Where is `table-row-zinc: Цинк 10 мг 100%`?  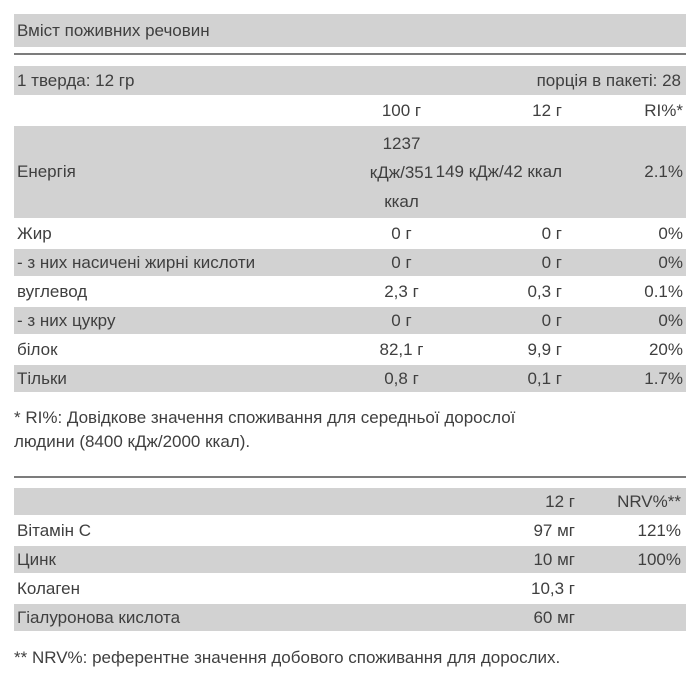 table-row-zinc: Цинк 10 мг 100% is located at coordinates (350, 559).